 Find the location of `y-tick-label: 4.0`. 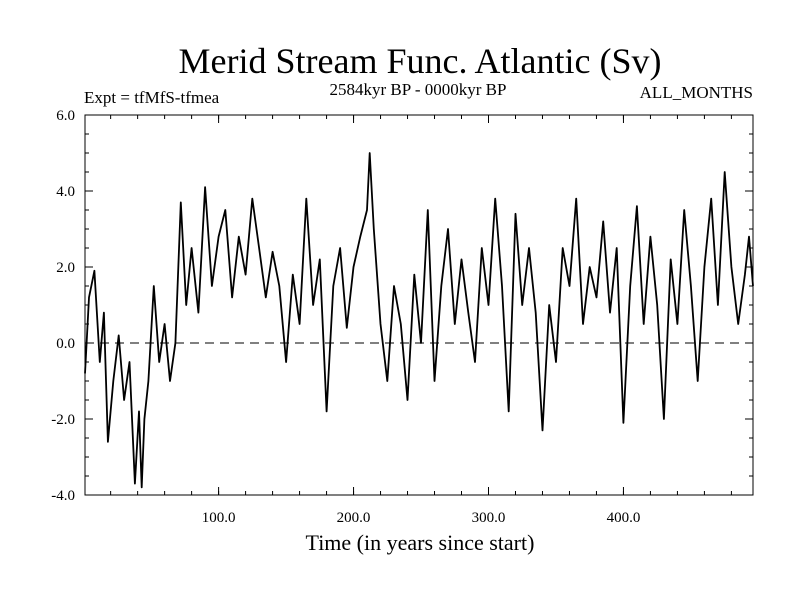

y-tick-label: 4.0 is located at coordinates (65, 192).